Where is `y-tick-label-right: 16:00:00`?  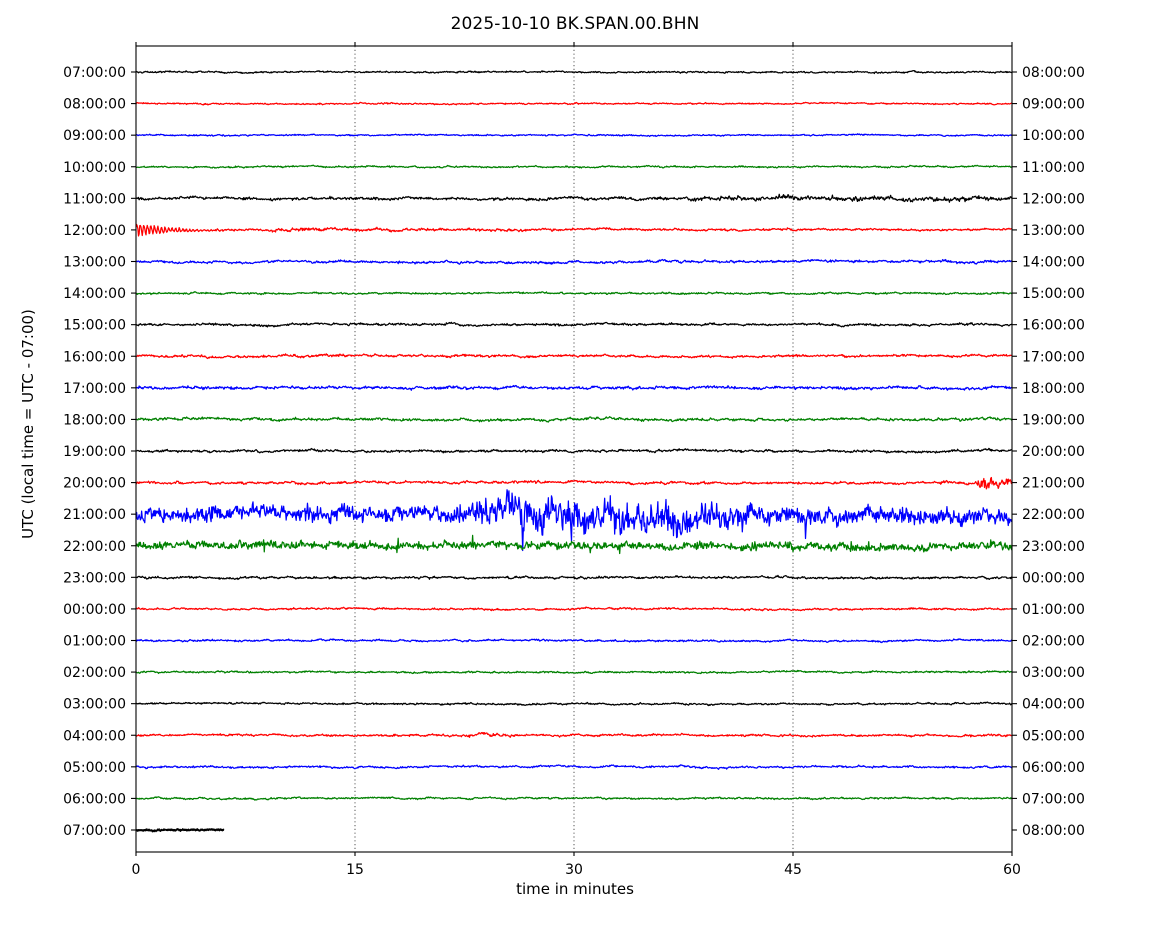
y-tick-label-right: 16:00:00 is located at coordinates (1053, 326).